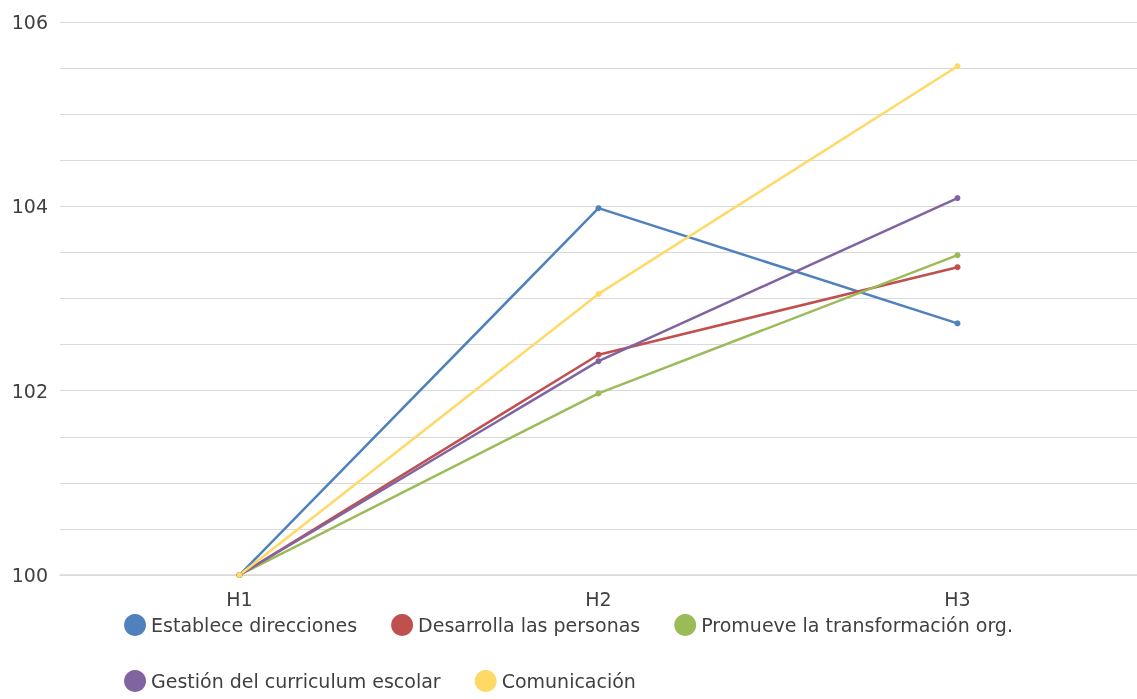  What do you see at coordinates (857, 625) in the screenshot?
I see `legend-label: Promueve la transformación org.` at bounding box center [857, 625].